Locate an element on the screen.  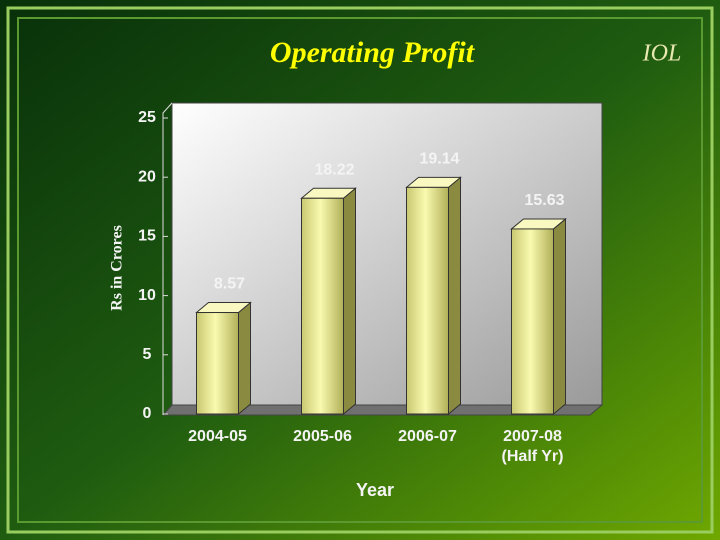
y-tick-label: 15 is located at coordinates (147, 236).